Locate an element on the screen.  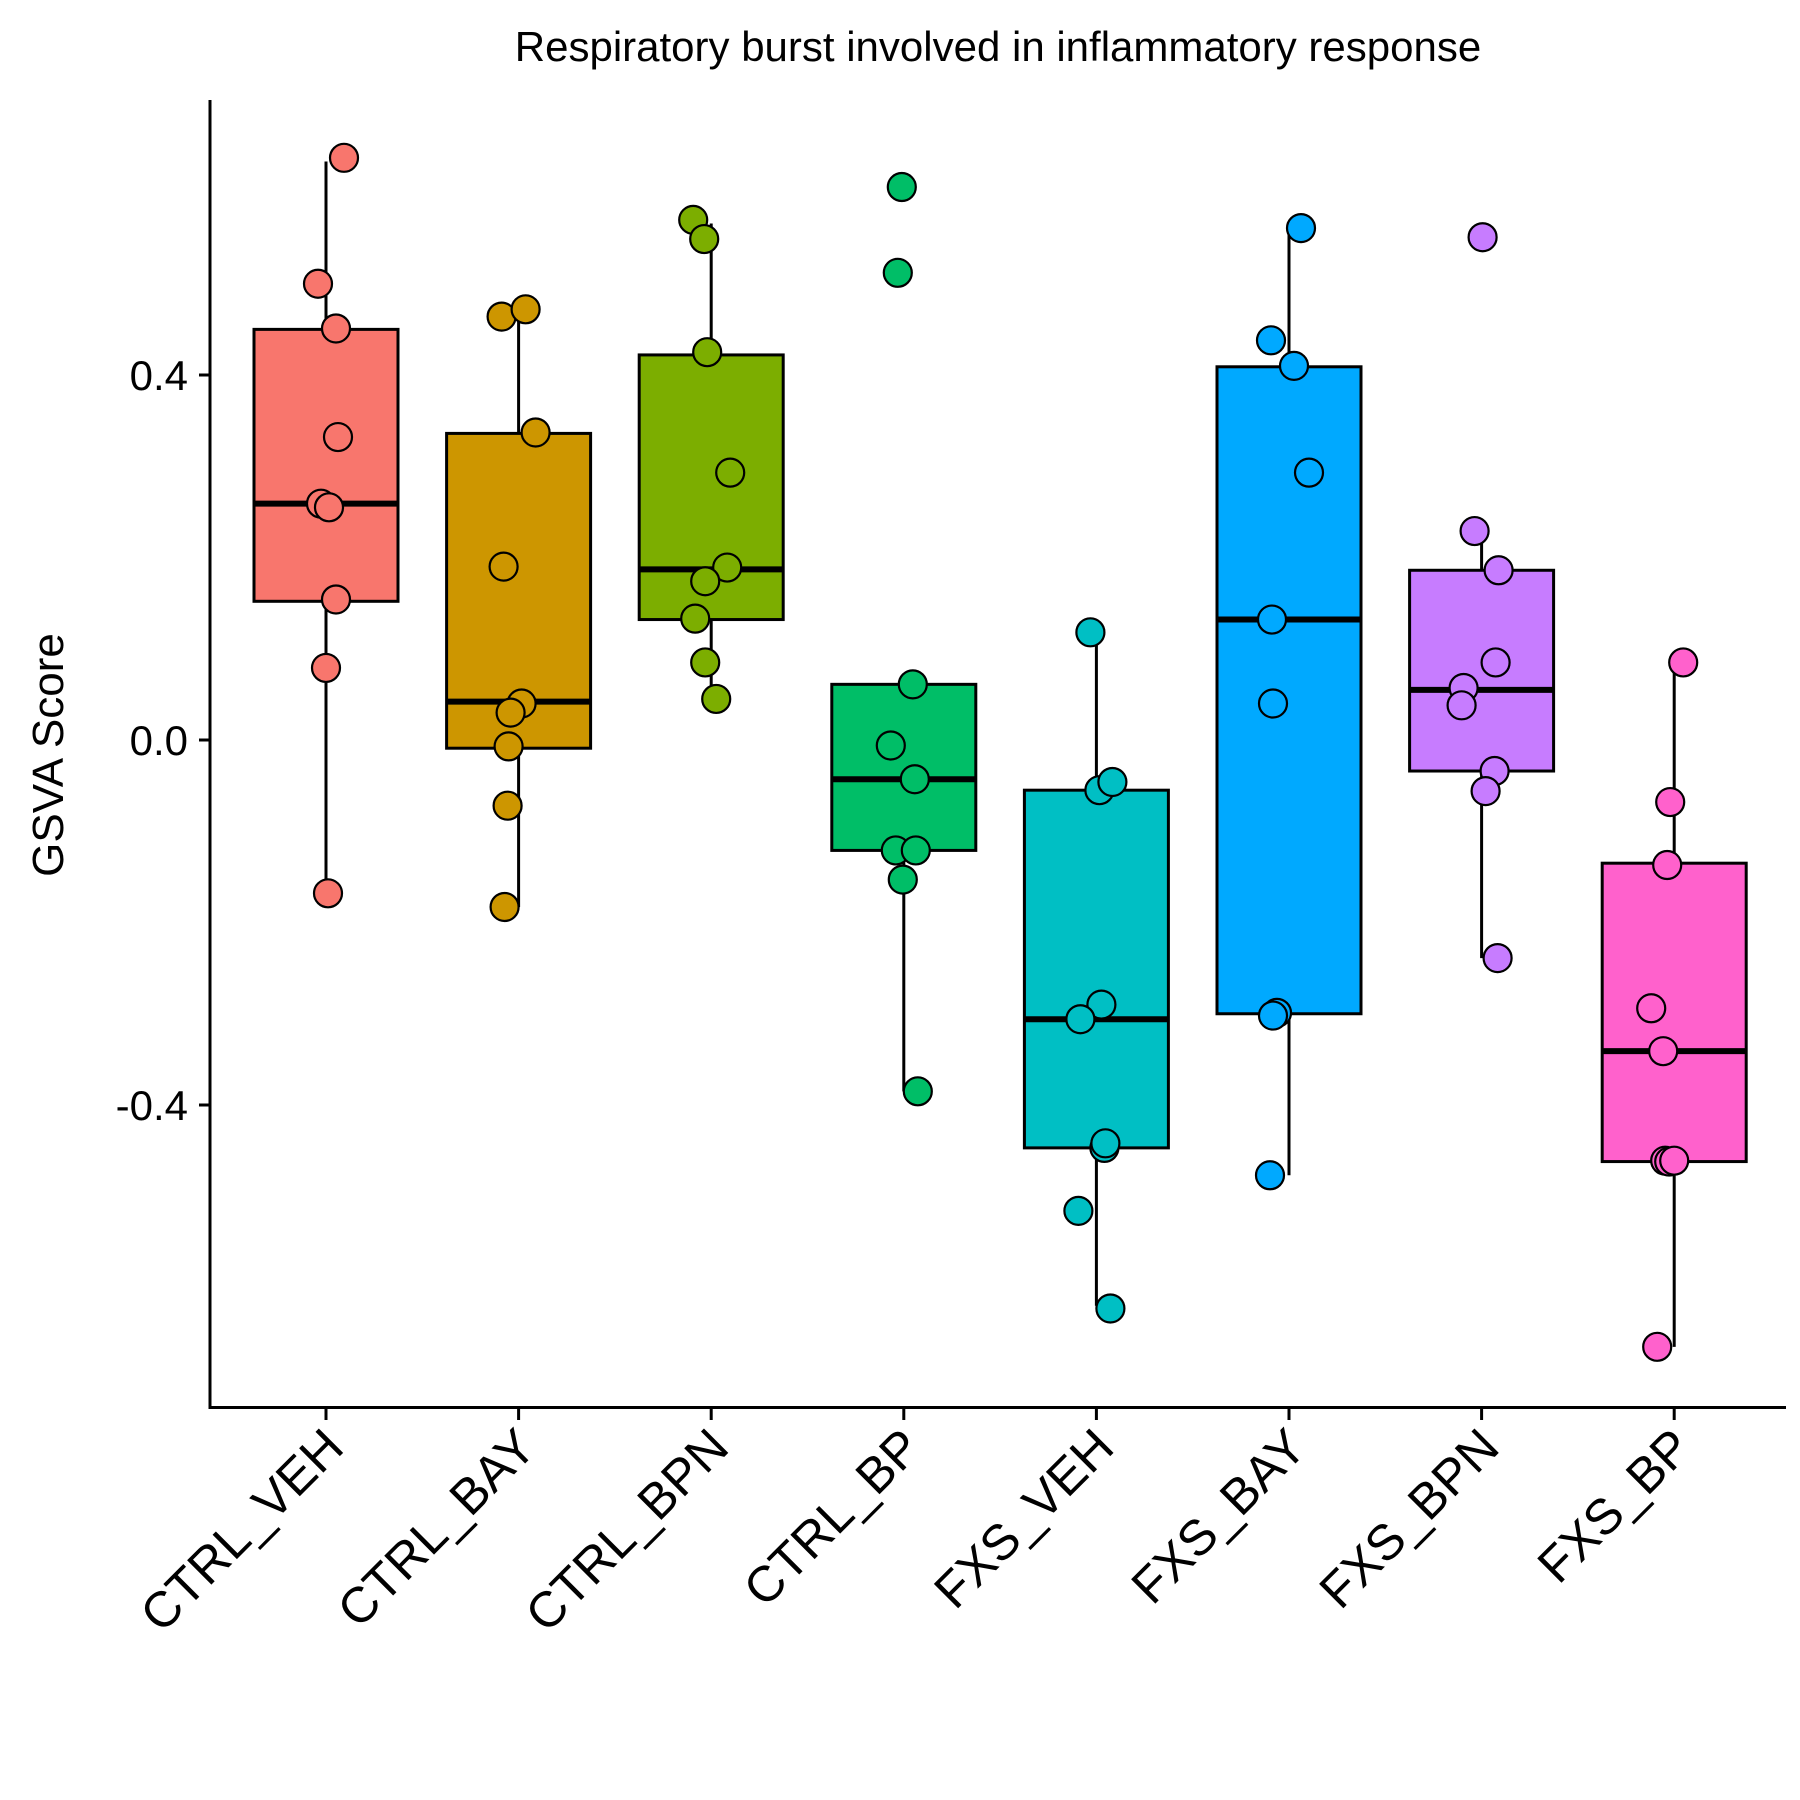
x-tick-label: FXS_VEH is located at coordinates (1023, 1518).